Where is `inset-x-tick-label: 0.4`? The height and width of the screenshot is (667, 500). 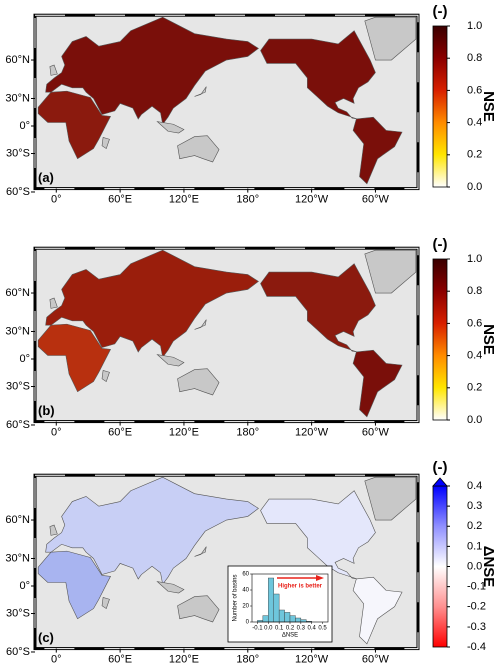
inset-x-tick-label: 0.4 is located at coordinates (312, 629).